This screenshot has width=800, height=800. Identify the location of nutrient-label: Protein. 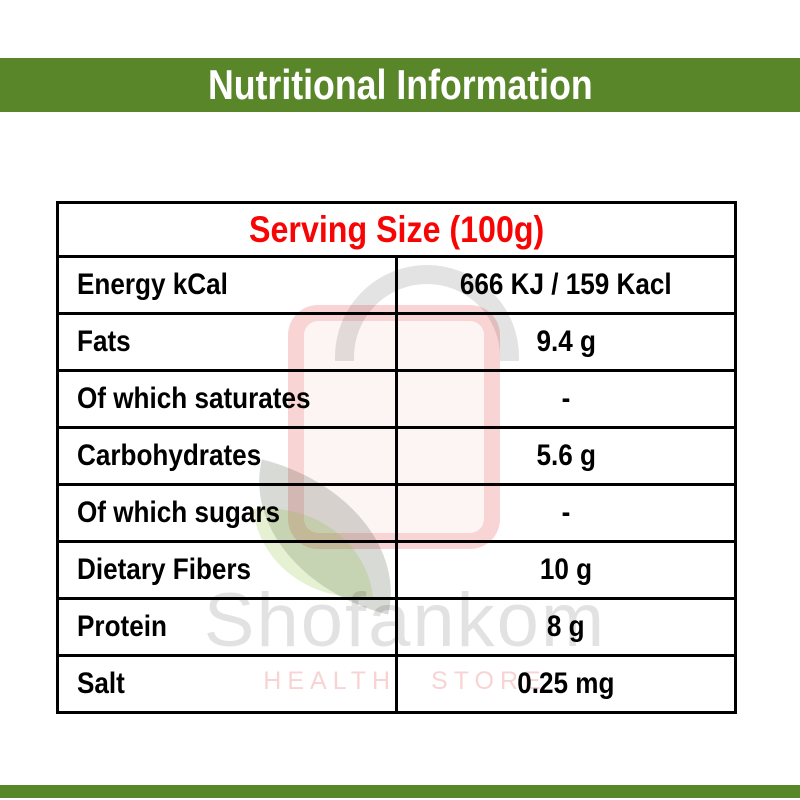
(122, 626).